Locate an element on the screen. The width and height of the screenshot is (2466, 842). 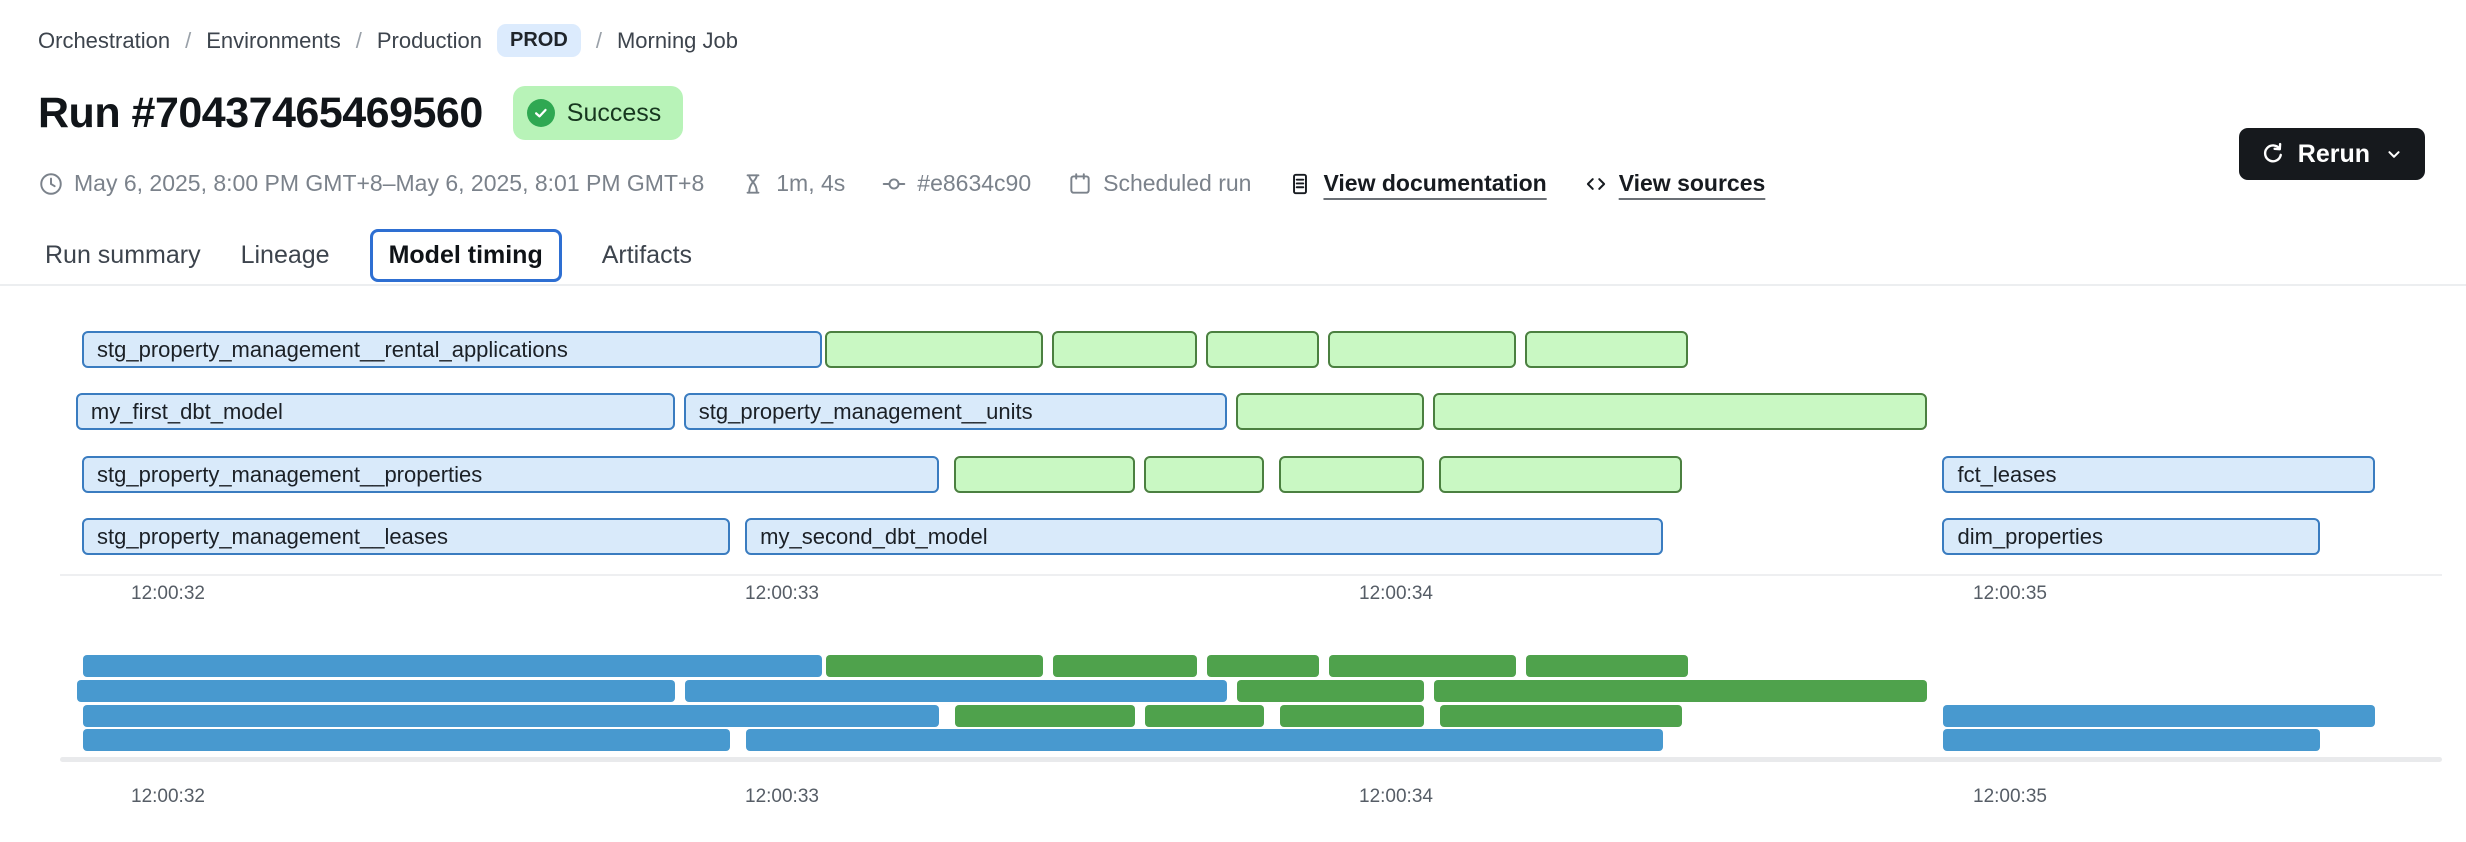
env-prod-badge: PROD is located at coordinates (539, 40).